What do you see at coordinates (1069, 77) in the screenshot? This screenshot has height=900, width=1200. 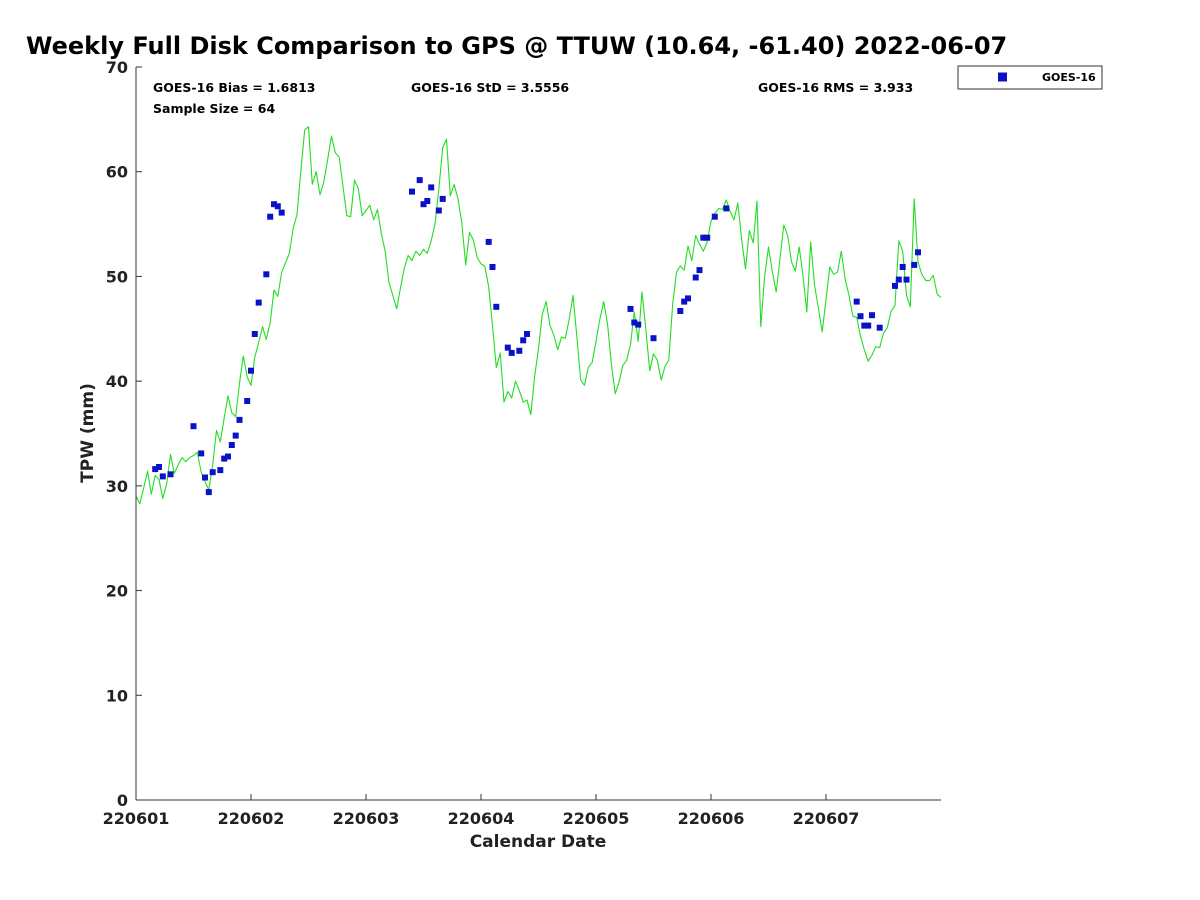 I see `legend-label-goes-16: GOES-16` at bounding box center [1069, 77].